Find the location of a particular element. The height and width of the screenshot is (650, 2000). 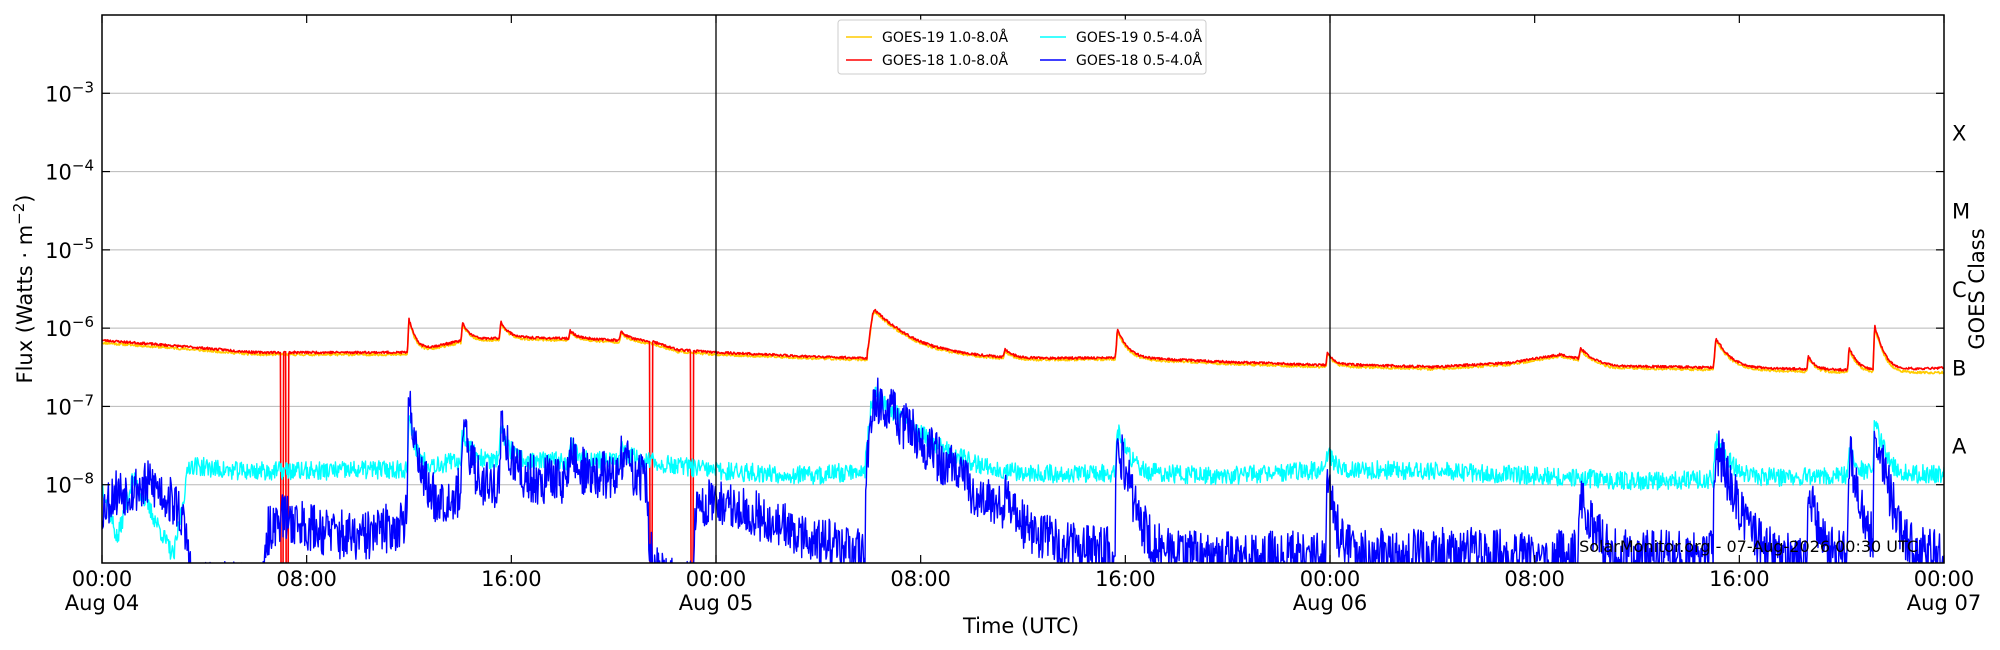

legend-entry-goes19-long: GOES-19 1.0-8.0Å is located at coordinates (927, 37).